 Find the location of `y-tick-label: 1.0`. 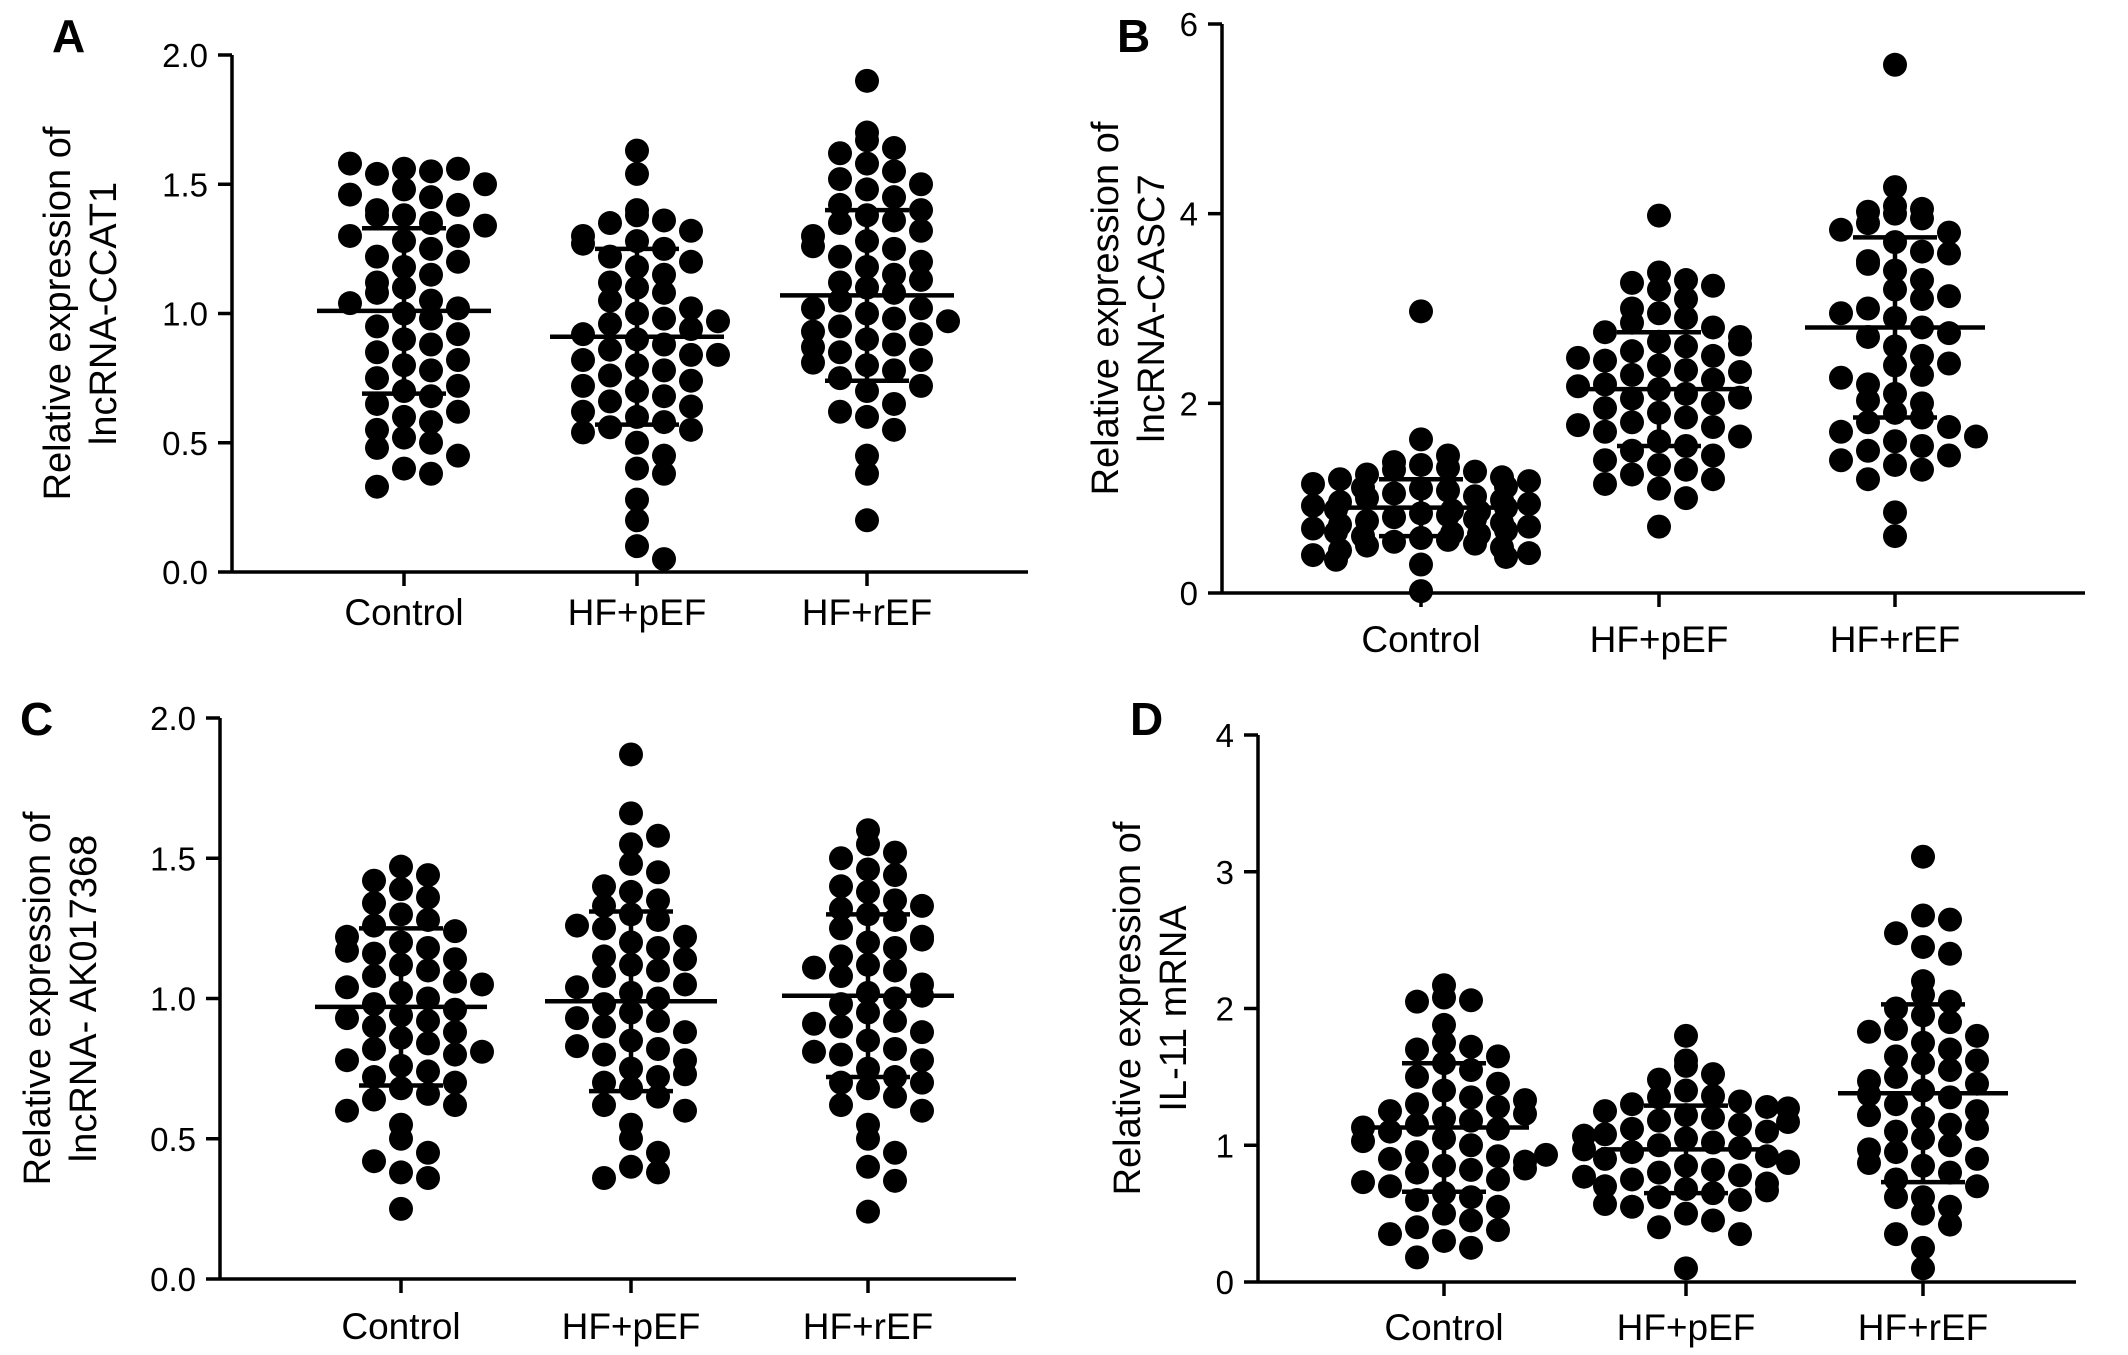

y-tick-label: 1.0 is located at coordinates (173, 999).